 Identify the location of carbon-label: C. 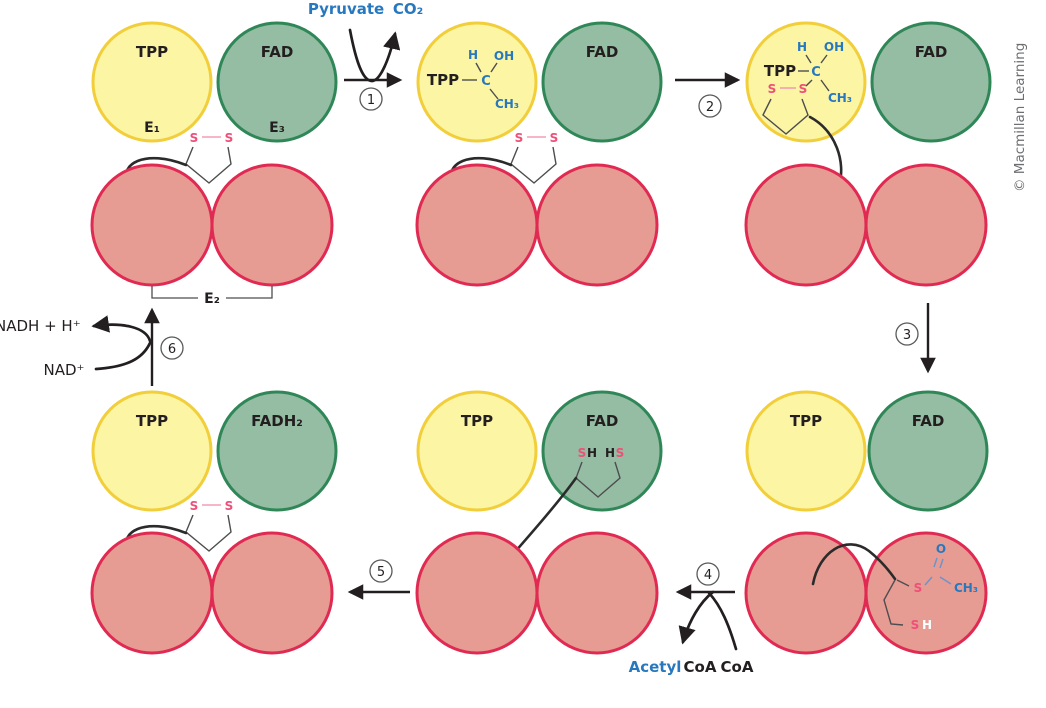
(486, 81).